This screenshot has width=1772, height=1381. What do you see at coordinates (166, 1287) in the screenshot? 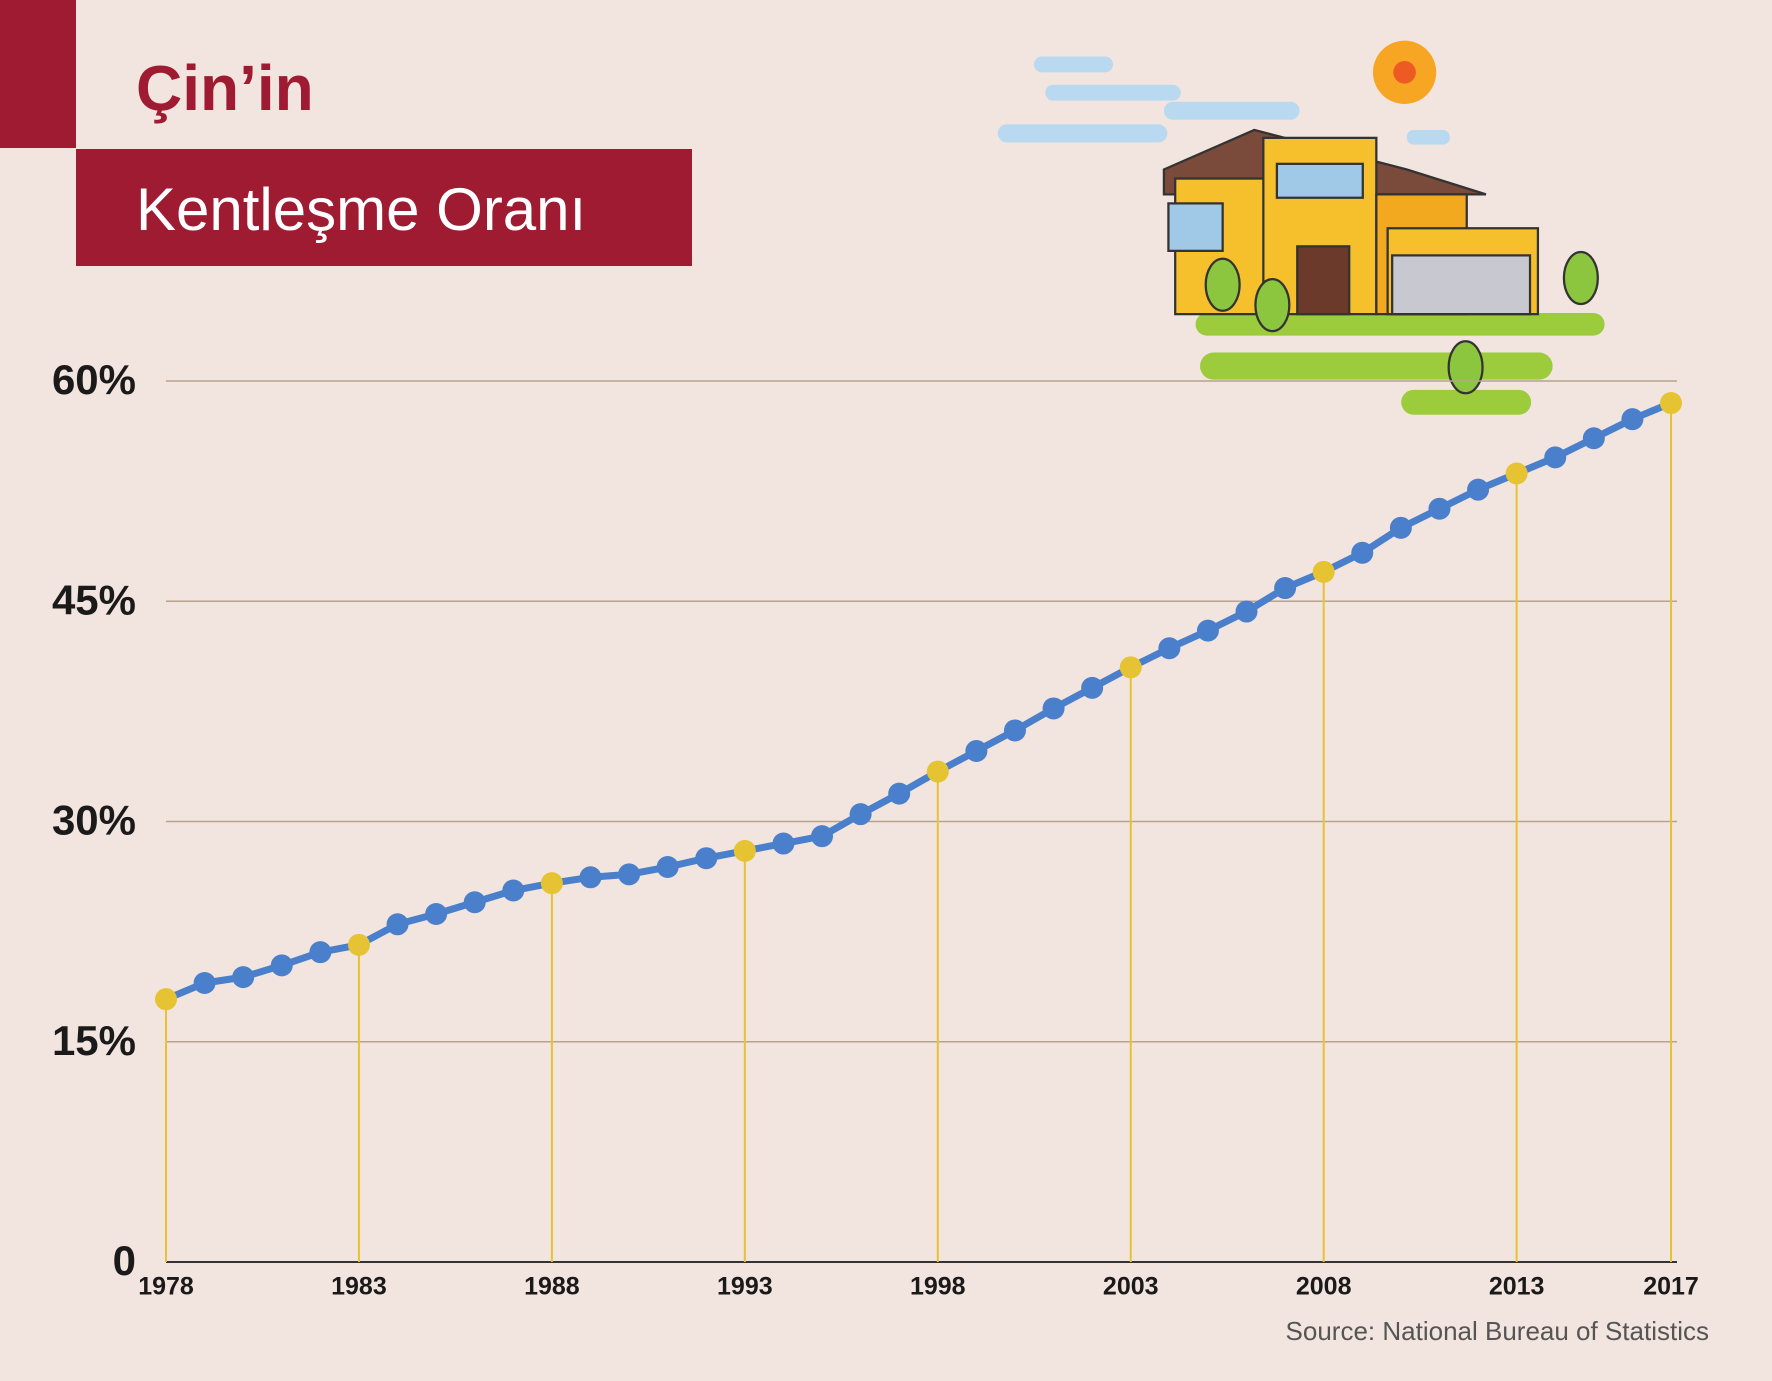
I see `x-tick-label: 1978` at bounding box center [166, 1287].